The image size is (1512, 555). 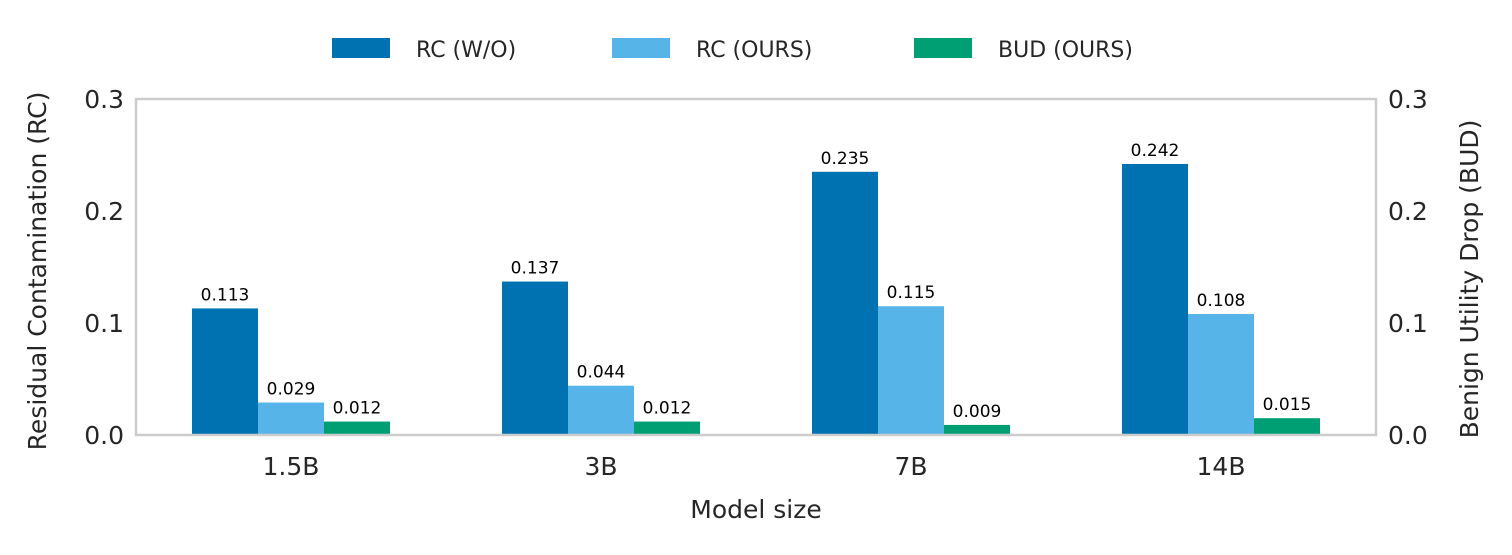 What do you see at coordinates (104, 99) in the screenshot?
I see `left-y-tick-label: 0.3` at bounding box center [104, 99].